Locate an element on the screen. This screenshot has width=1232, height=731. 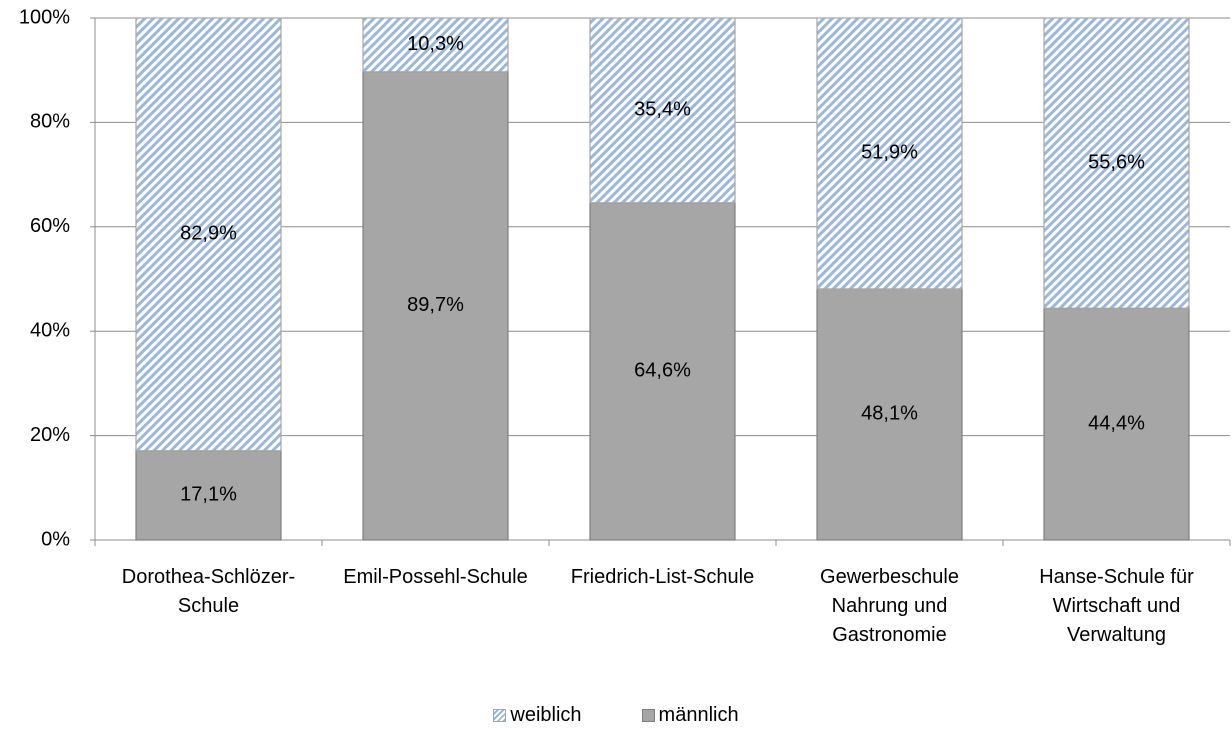
data-label: 48,1% is located at coordinates (889, 414).